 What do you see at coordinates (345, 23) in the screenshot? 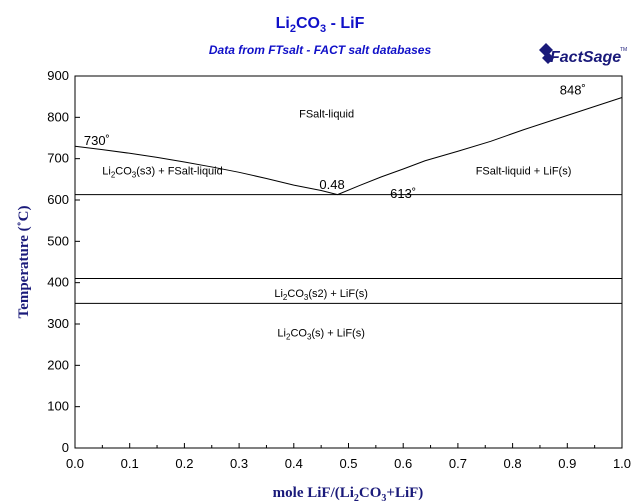
I see `title-part: - LiF` at bounding box center [345, 23].